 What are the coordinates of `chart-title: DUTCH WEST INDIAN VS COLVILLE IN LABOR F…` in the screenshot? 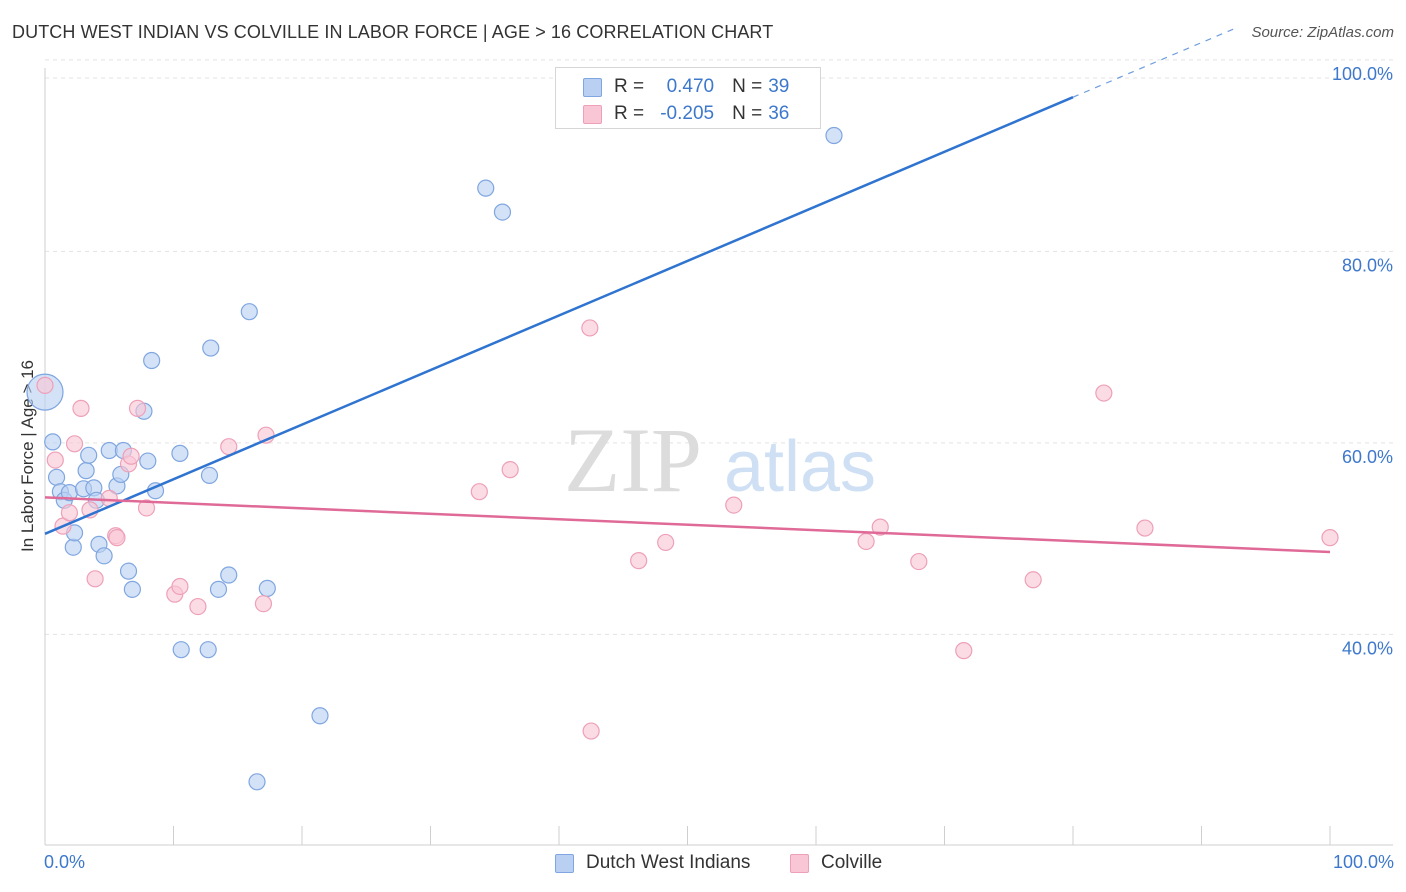 It's located at (393, 32).